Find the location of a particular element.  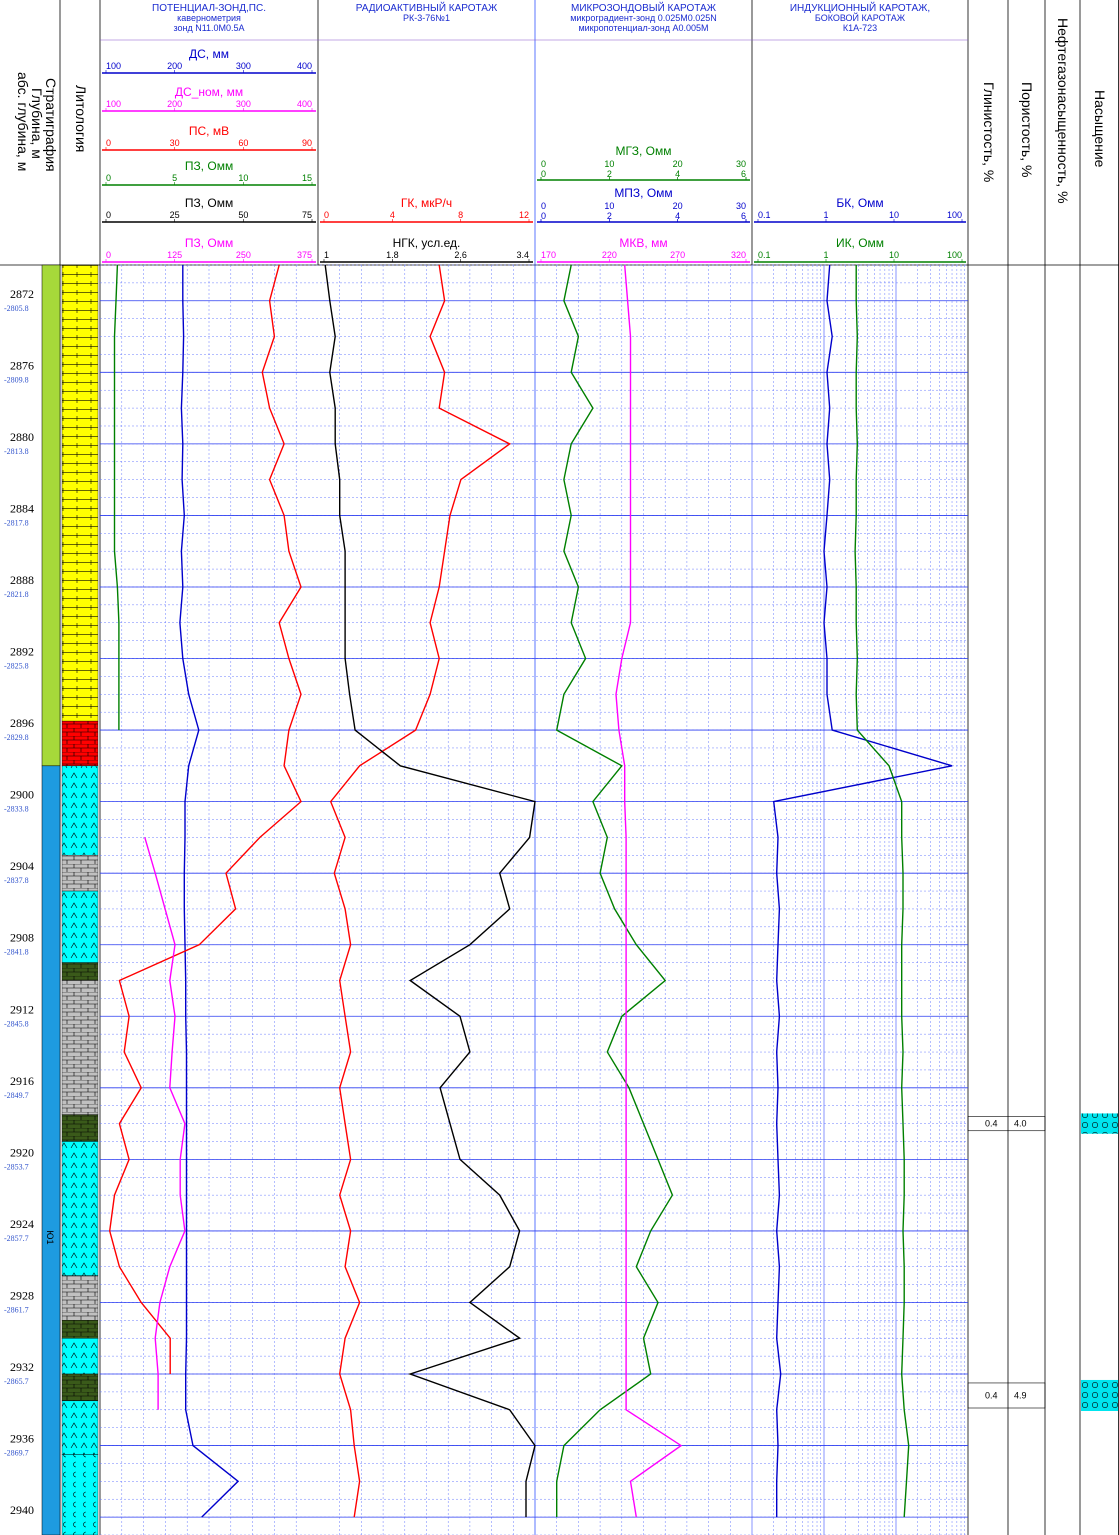

depth-label: 2892 is located at coordinates (22, 652).